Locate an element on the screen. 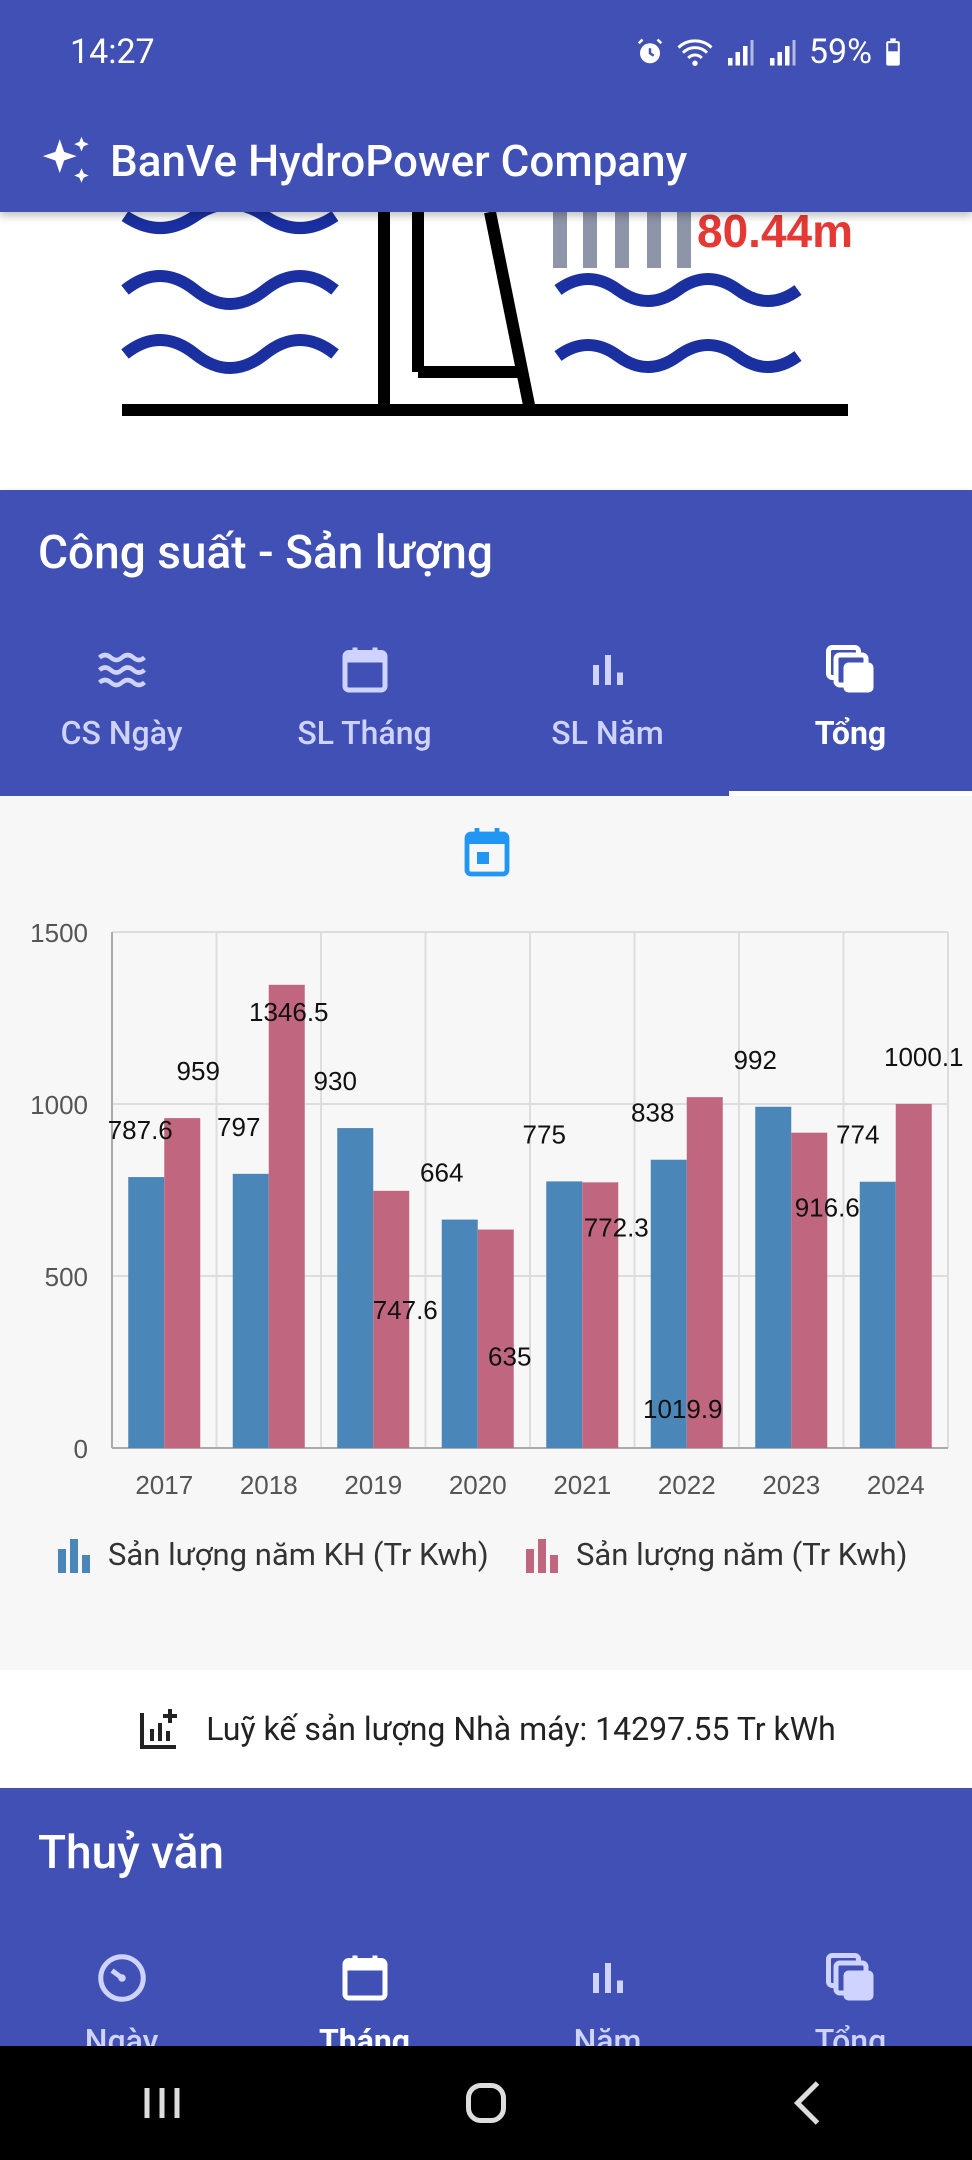 Image resolution: width=972 pixels, height=2160 pixels. tab-label: Ngày is located at coordinates (121, 2035).